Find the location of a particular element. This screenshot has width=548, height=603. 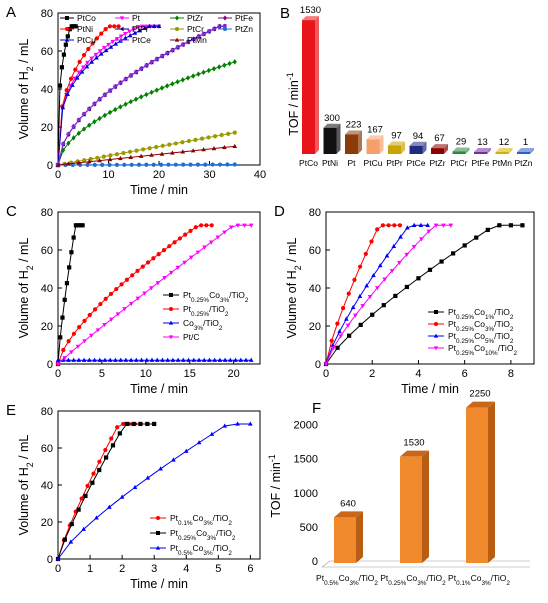

bar-ptpr: 97 PtPr is located at coordinates (395, 149).